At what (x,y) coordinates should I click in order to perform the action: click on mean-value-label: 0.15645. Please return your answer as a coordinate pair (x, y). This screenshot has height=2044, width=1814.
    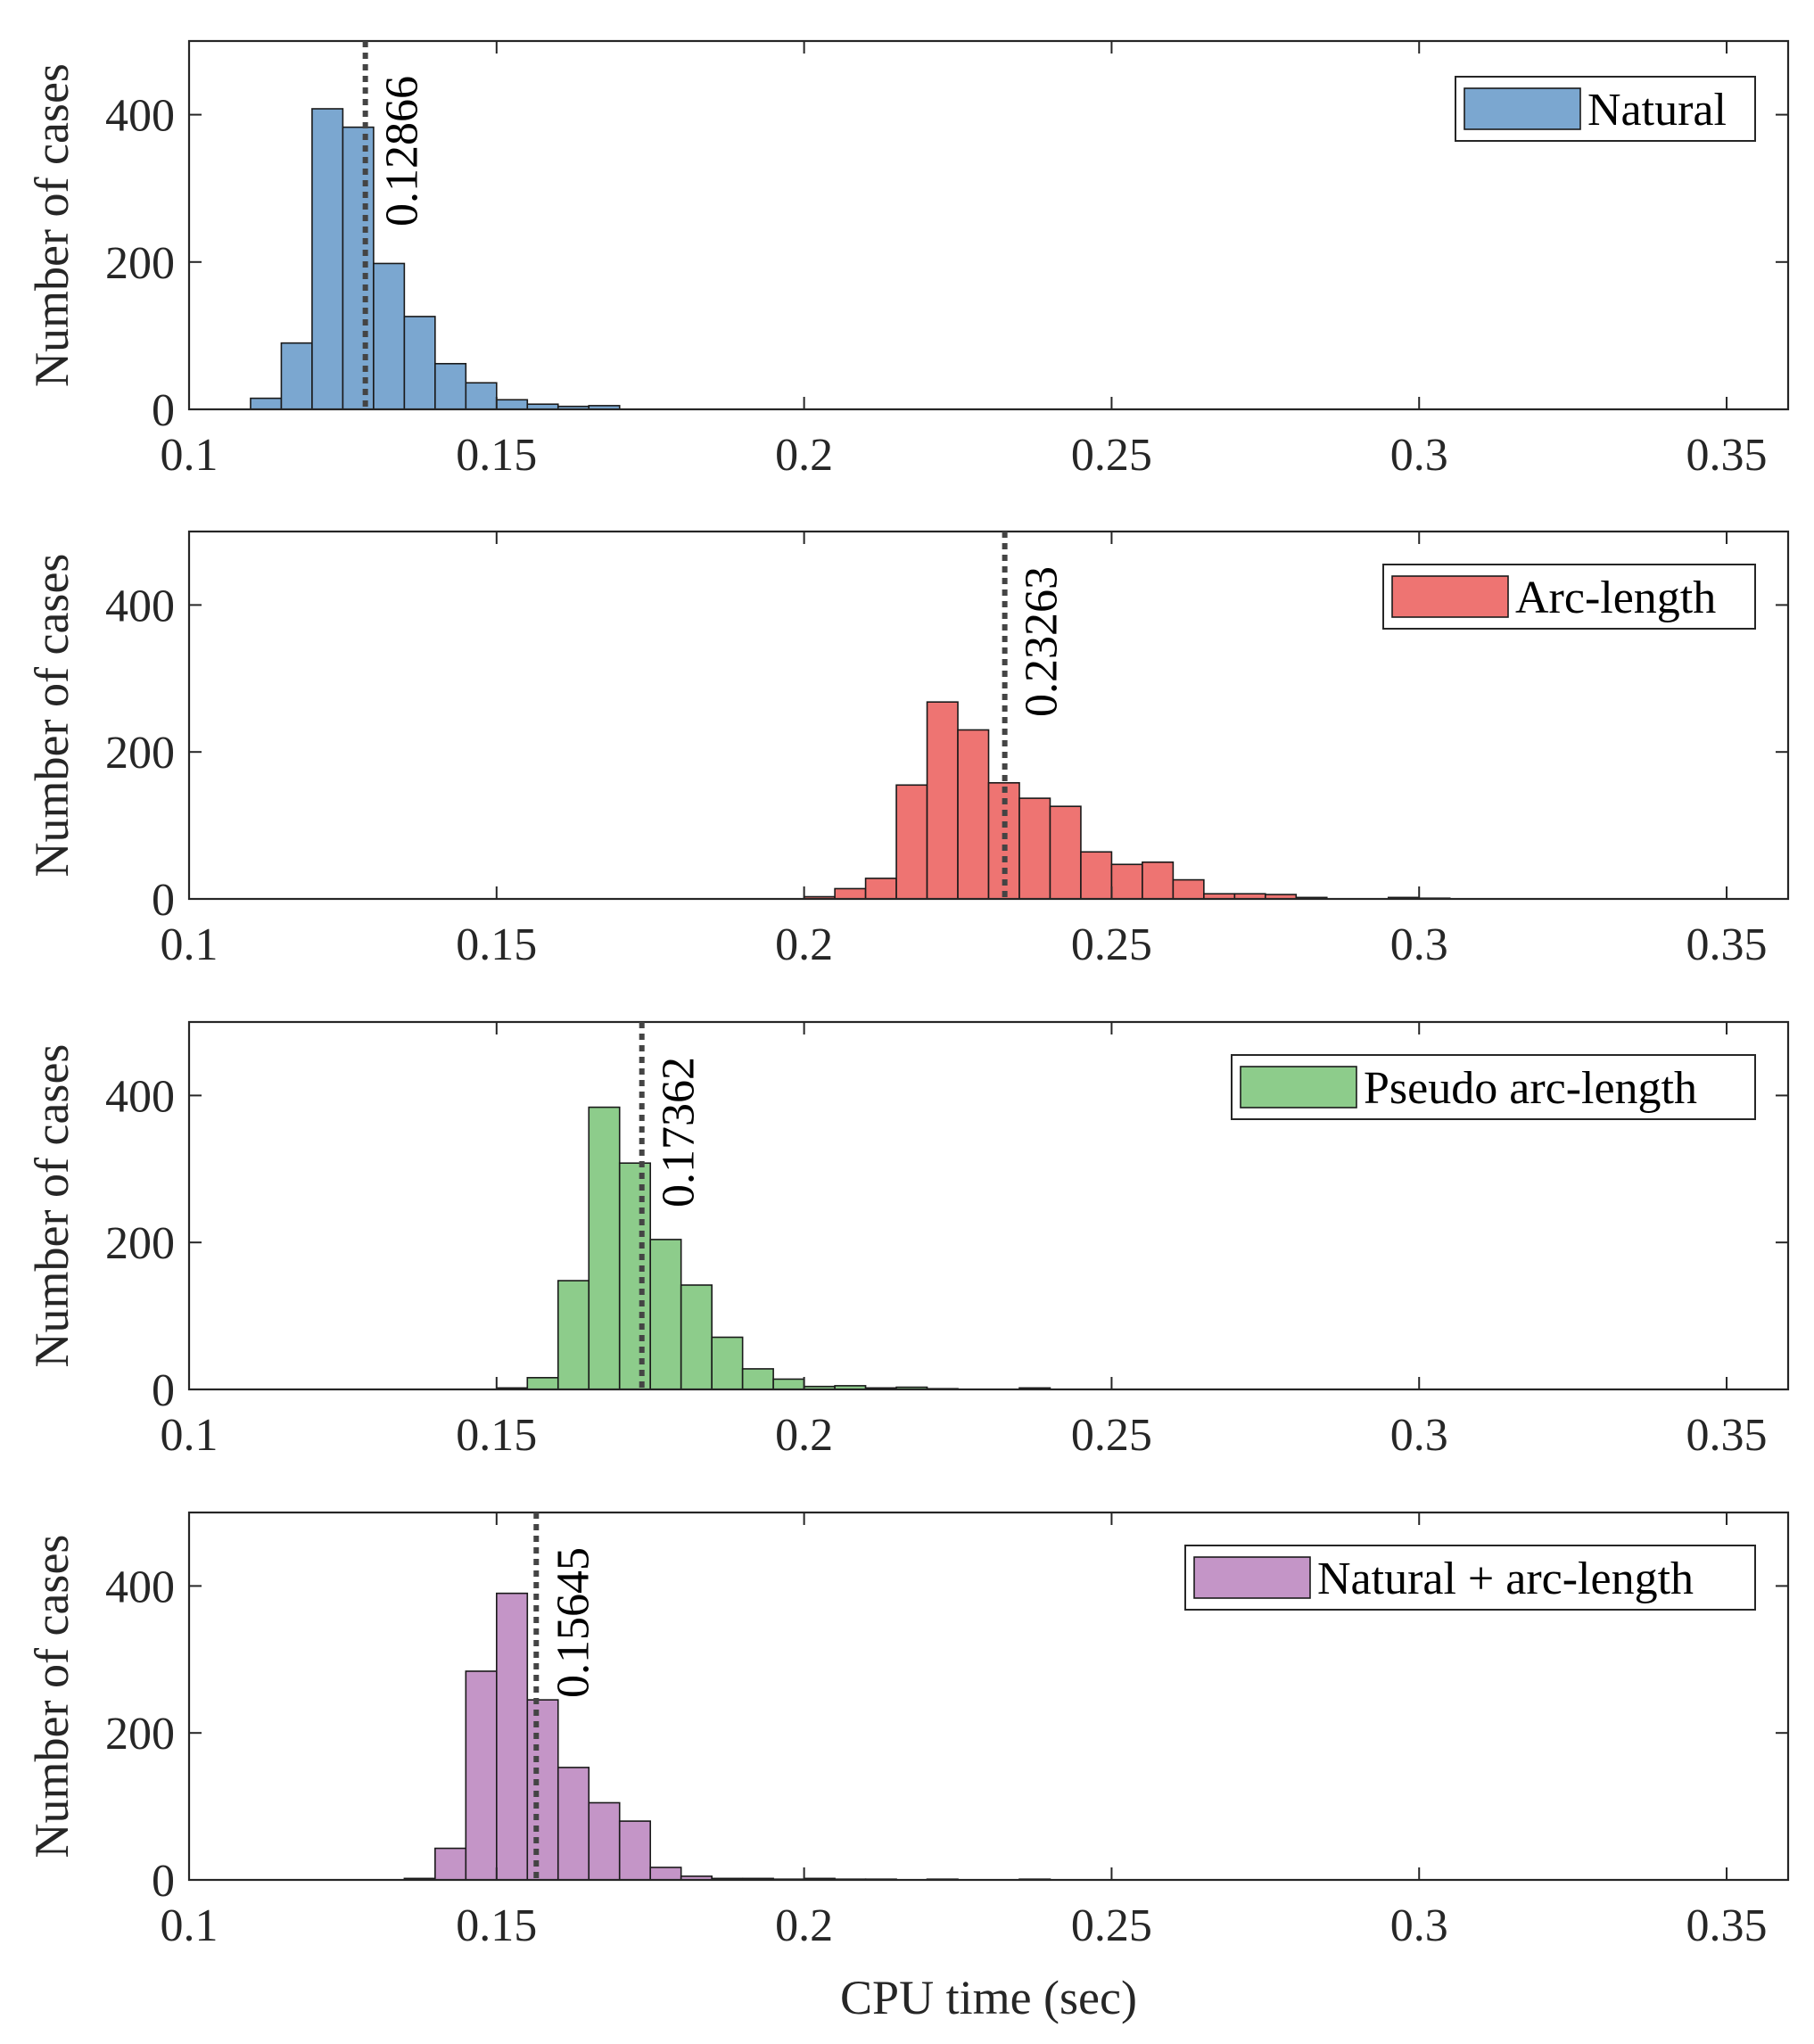
    Looking at the image, I should click on (573, 1623).